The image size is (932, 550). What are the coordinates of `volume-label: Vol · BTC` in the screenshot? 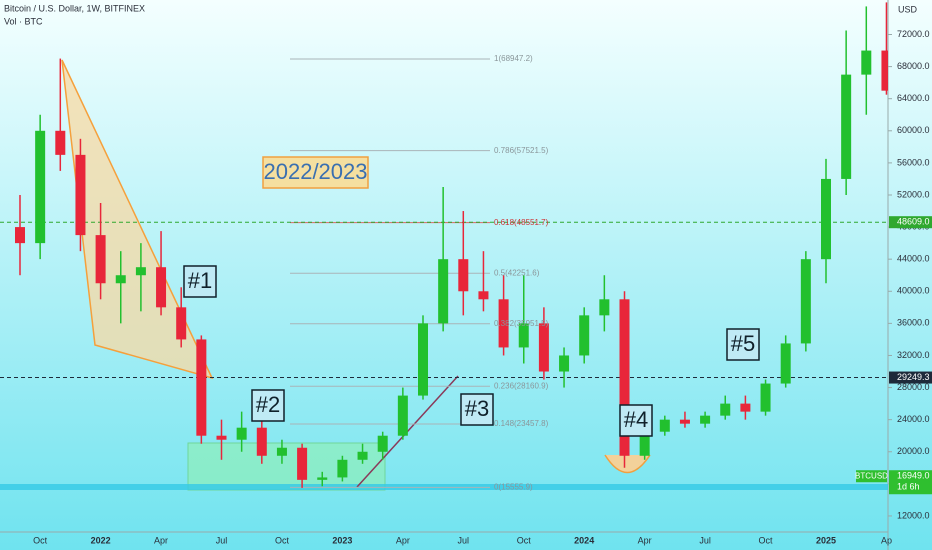 It's located at (23, 21).